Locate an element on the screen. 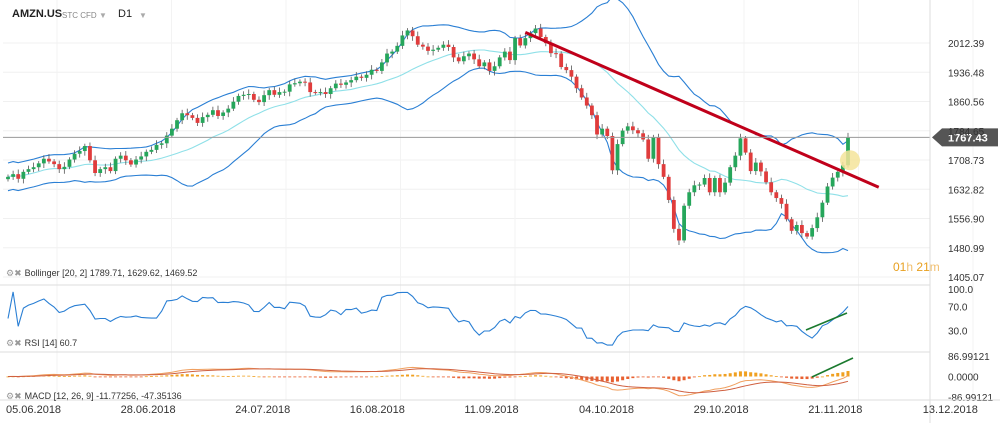  rsi-label: ⚙✖ RSI [14] 60.7 is located at coordinates (42, 343).